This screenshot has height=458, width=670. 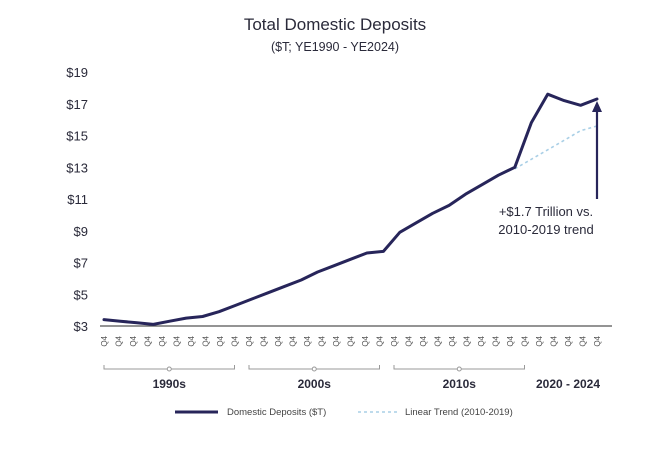 I want to click on y-tick-label: $3, so click(x=81, y=326).